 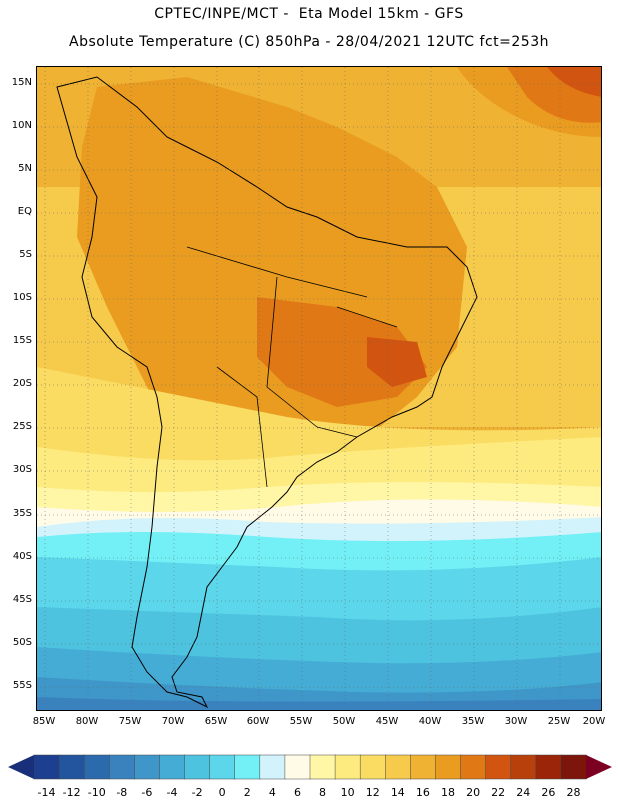 I want to click on lat-label: 10S, so click(x=22, y=297).